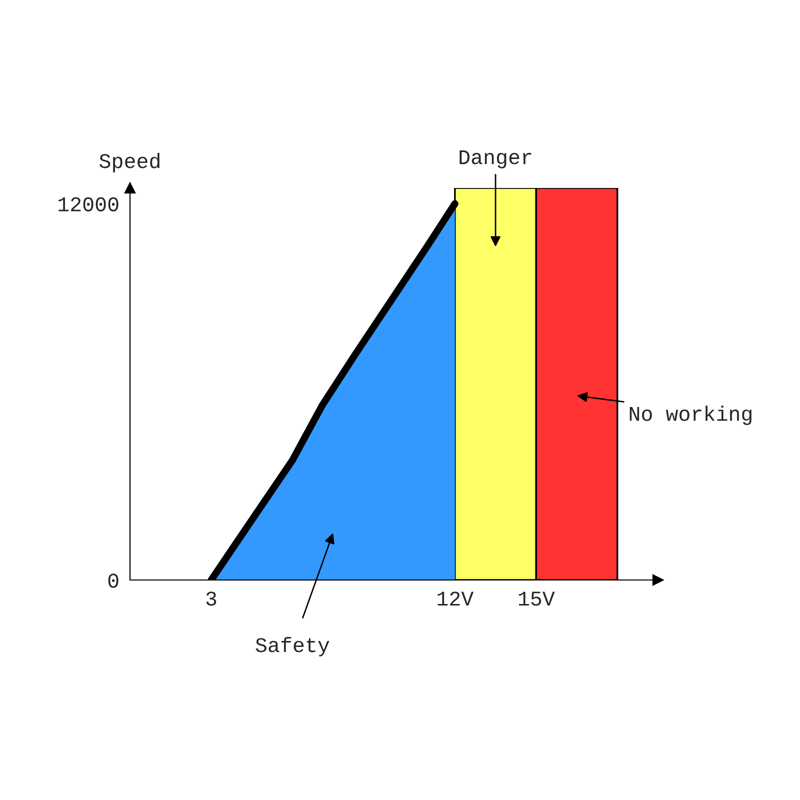 Image resolution: width=800 pixels, height=800 pixels. What do you see at coordinates (456, 599) in the screenshot?
I see `x-tick-label: 12V` at bounding box center [456, 599].